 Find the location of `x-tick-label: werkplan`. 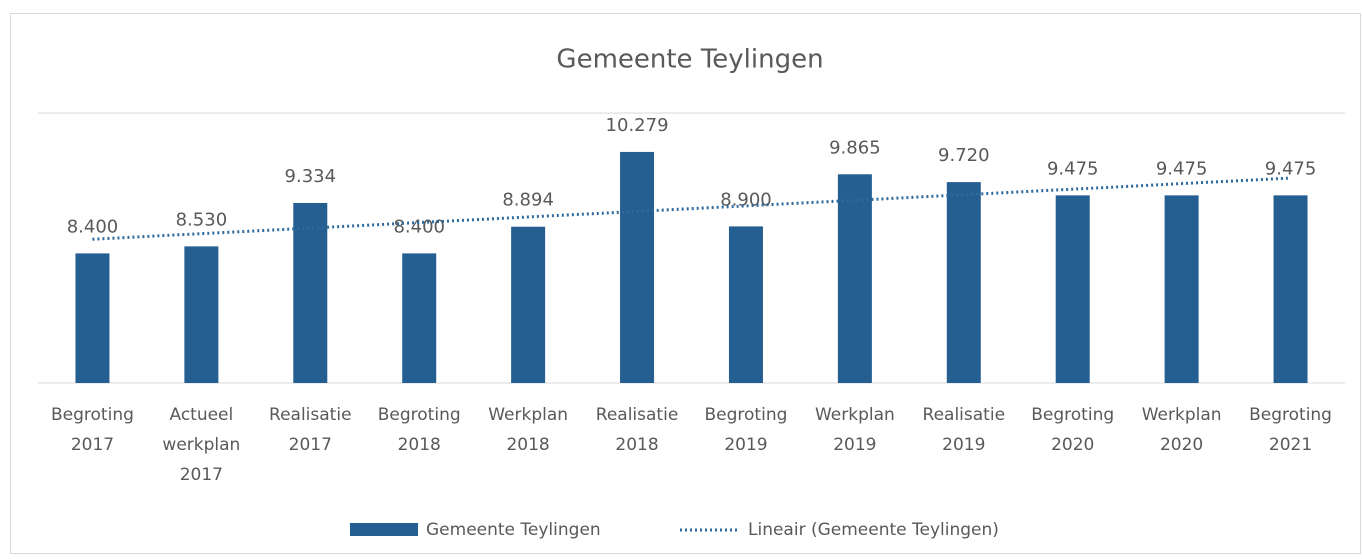

x-tick-label: werkplan is located at coordinates (201, 445).